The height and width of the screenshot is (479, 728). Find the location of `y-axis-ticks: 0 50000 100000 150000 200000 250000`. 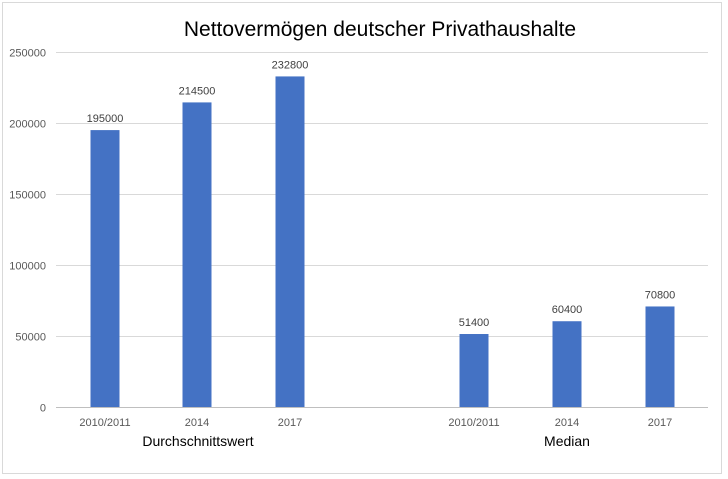

y-axis-ticks: 0 50000 100000 150000 200000 250000 is located at coordinates (27, 231).